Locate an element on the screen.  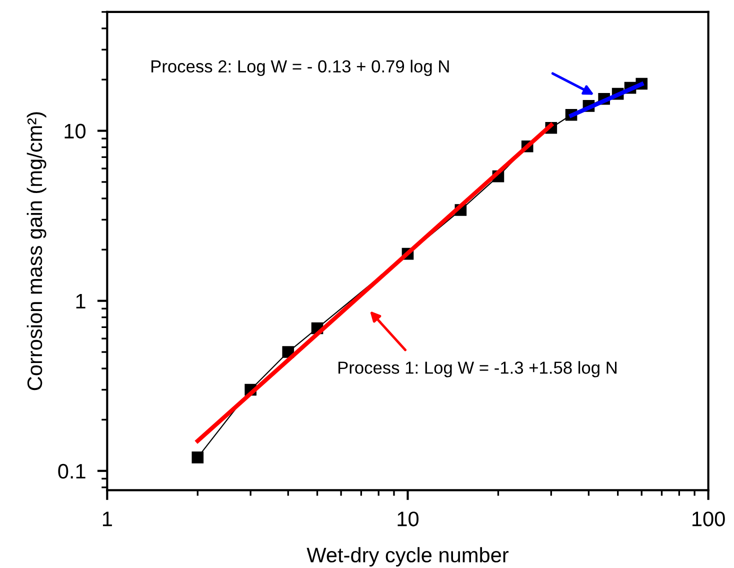
x-tick-label: 10 is located at coordinates (408, 519).